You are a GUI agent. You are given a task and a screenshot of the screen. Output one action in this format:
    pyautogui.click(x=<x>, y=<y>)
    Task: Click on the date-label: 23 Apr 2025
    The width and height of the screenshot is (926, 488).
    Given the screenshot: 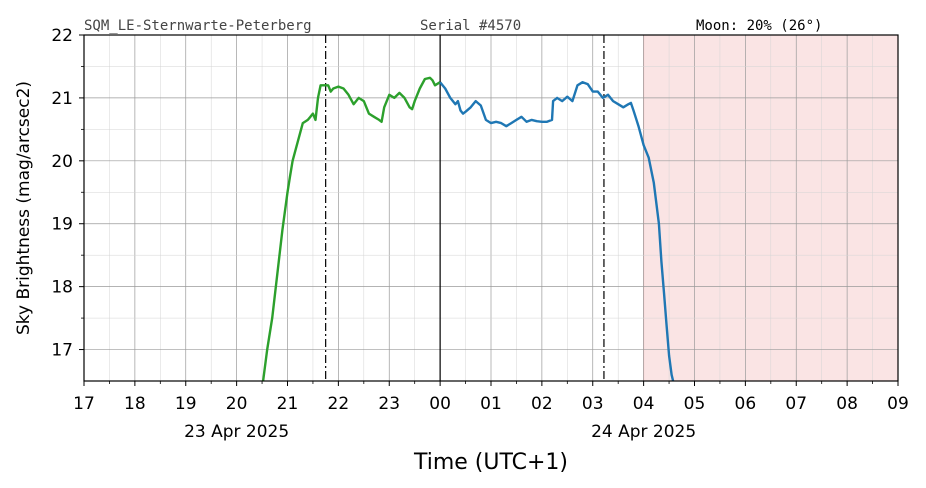 What is the action you would take?
    pyautogui.click(x=236, y=432)
    